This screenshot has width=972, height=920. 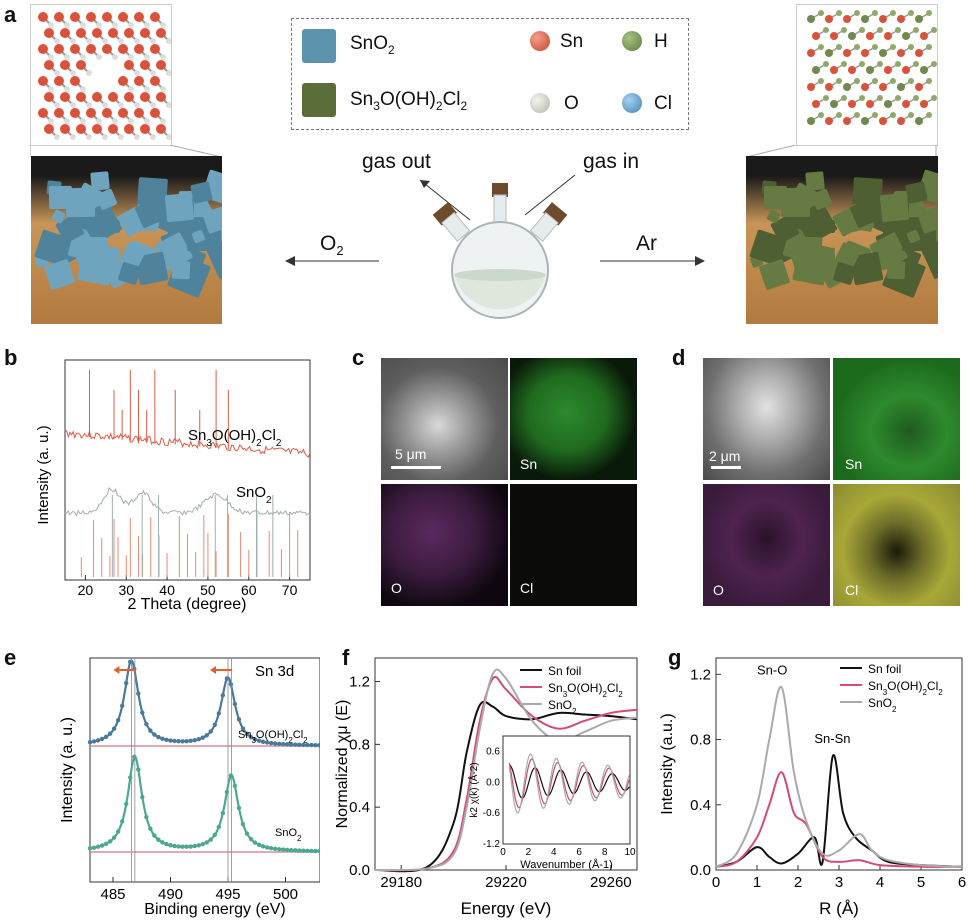 What do you see at coordinates (358, 357) in the screenshot?
I see `panel-label-c: c` at bounding box center [358, 357].